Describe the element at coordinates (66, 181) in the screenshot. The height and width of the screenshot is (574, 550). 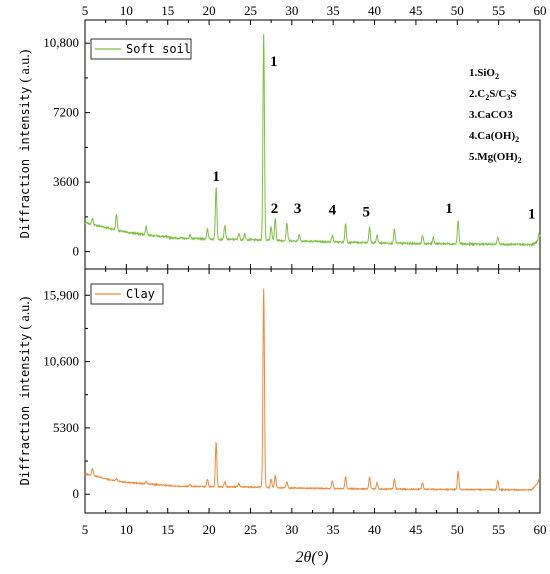
I see `y-tick-label: 3600` at that location.